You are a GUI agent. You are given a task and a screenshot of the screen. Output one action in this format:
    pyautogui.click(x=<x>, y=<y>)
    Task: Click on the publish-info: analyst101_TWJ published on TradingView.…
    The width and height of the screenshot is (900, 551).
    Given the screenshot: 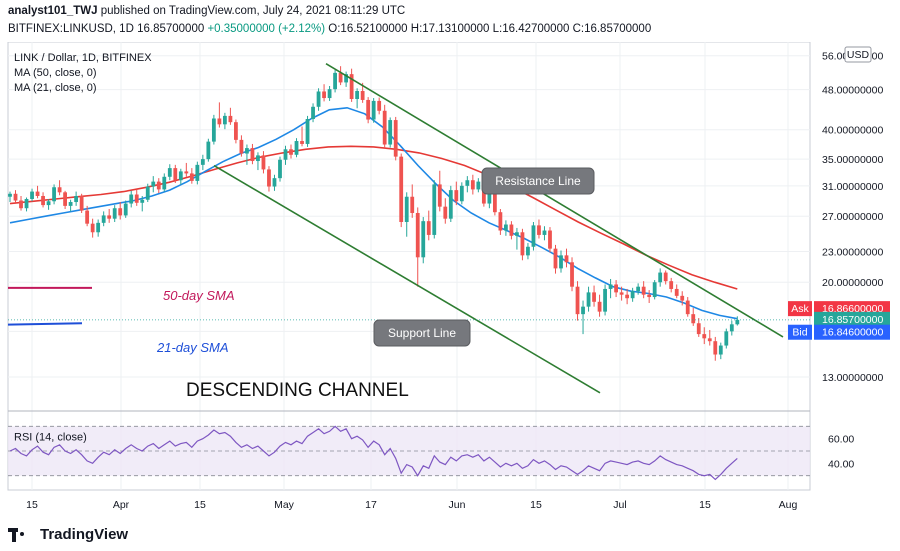 What is the action you would take?
    pyautogui.click(x=206, y=11)
    